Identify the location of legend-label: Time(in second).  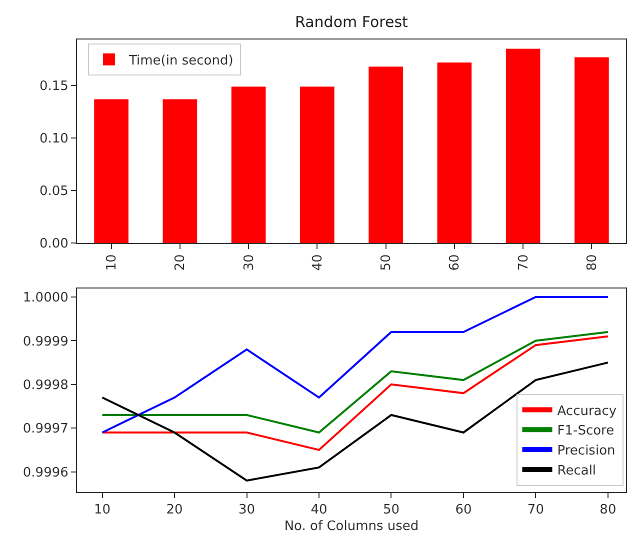
(181, 60).